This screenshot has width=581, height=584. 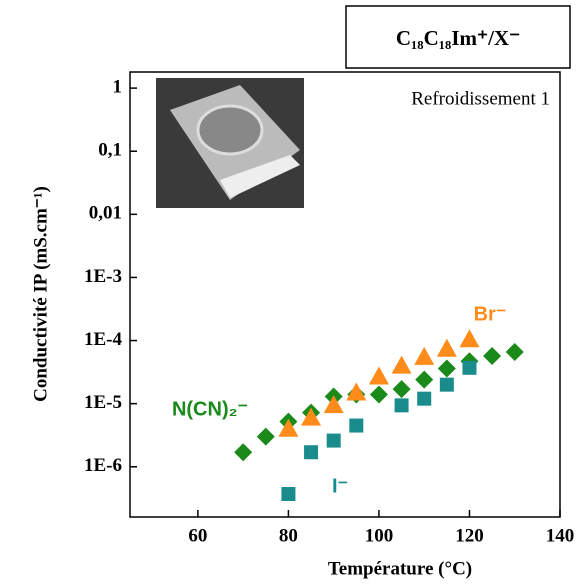 I want to click on y-axis-label: Conductivité IP (mS.cm⁻¹), so click(x=40, y=294).